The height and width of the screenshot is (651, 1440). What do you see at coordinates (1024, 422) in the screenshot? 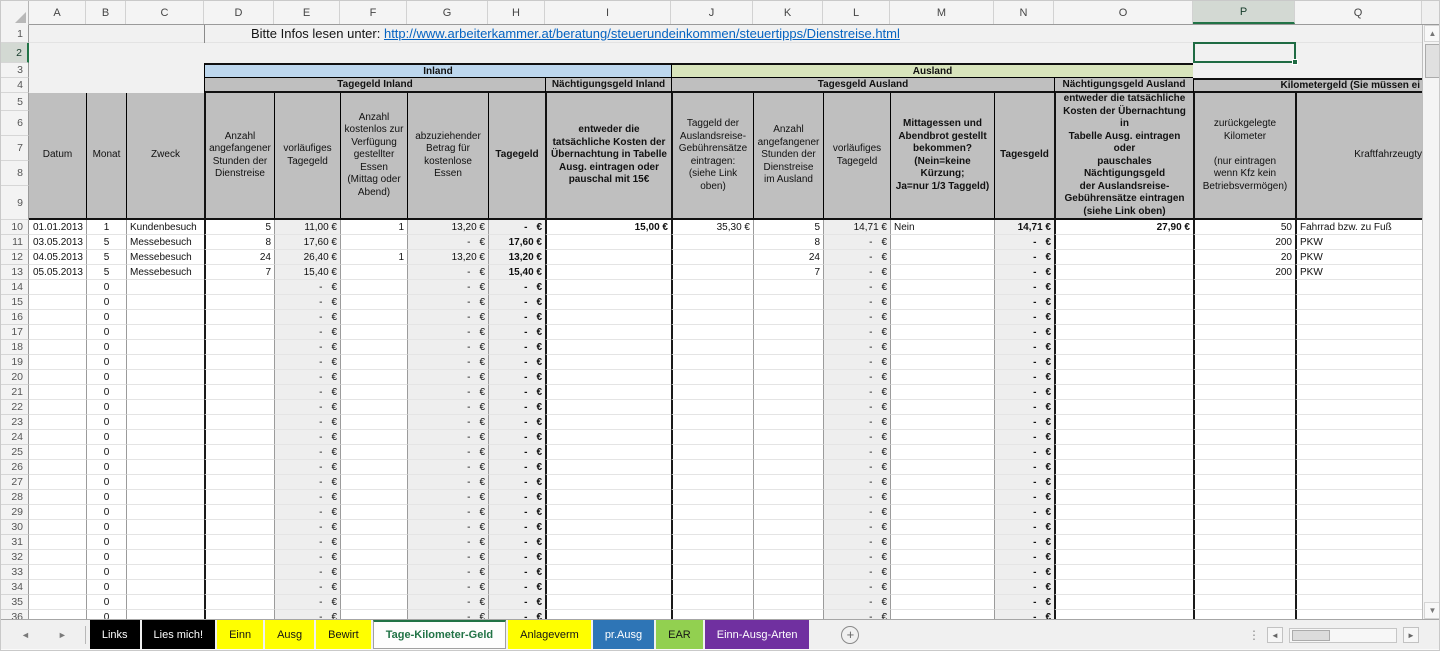
I see `cell-N23: - €` at bounding box center [1024, 422].